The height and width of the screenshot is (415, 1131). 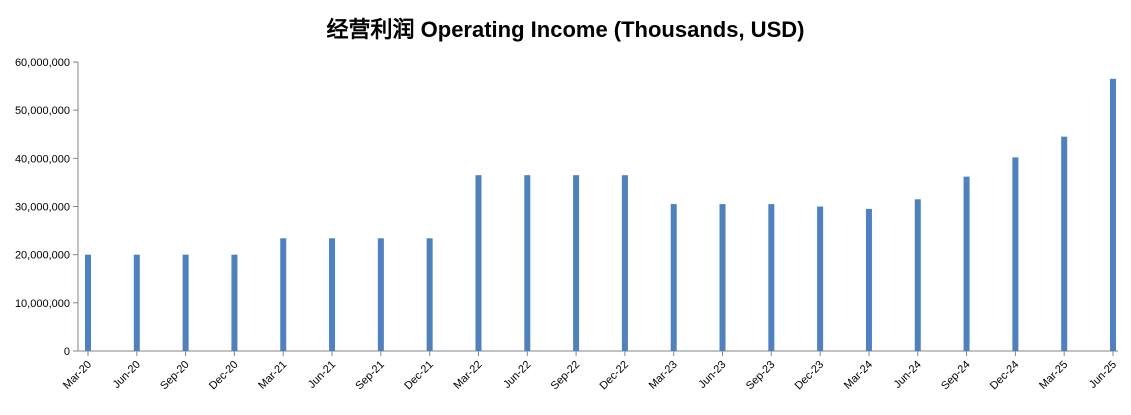 What do you see at coordinates (77, 375) in the screenshot?
I see `x-tick-label: Mar-20` at bounding box center [77, 375].